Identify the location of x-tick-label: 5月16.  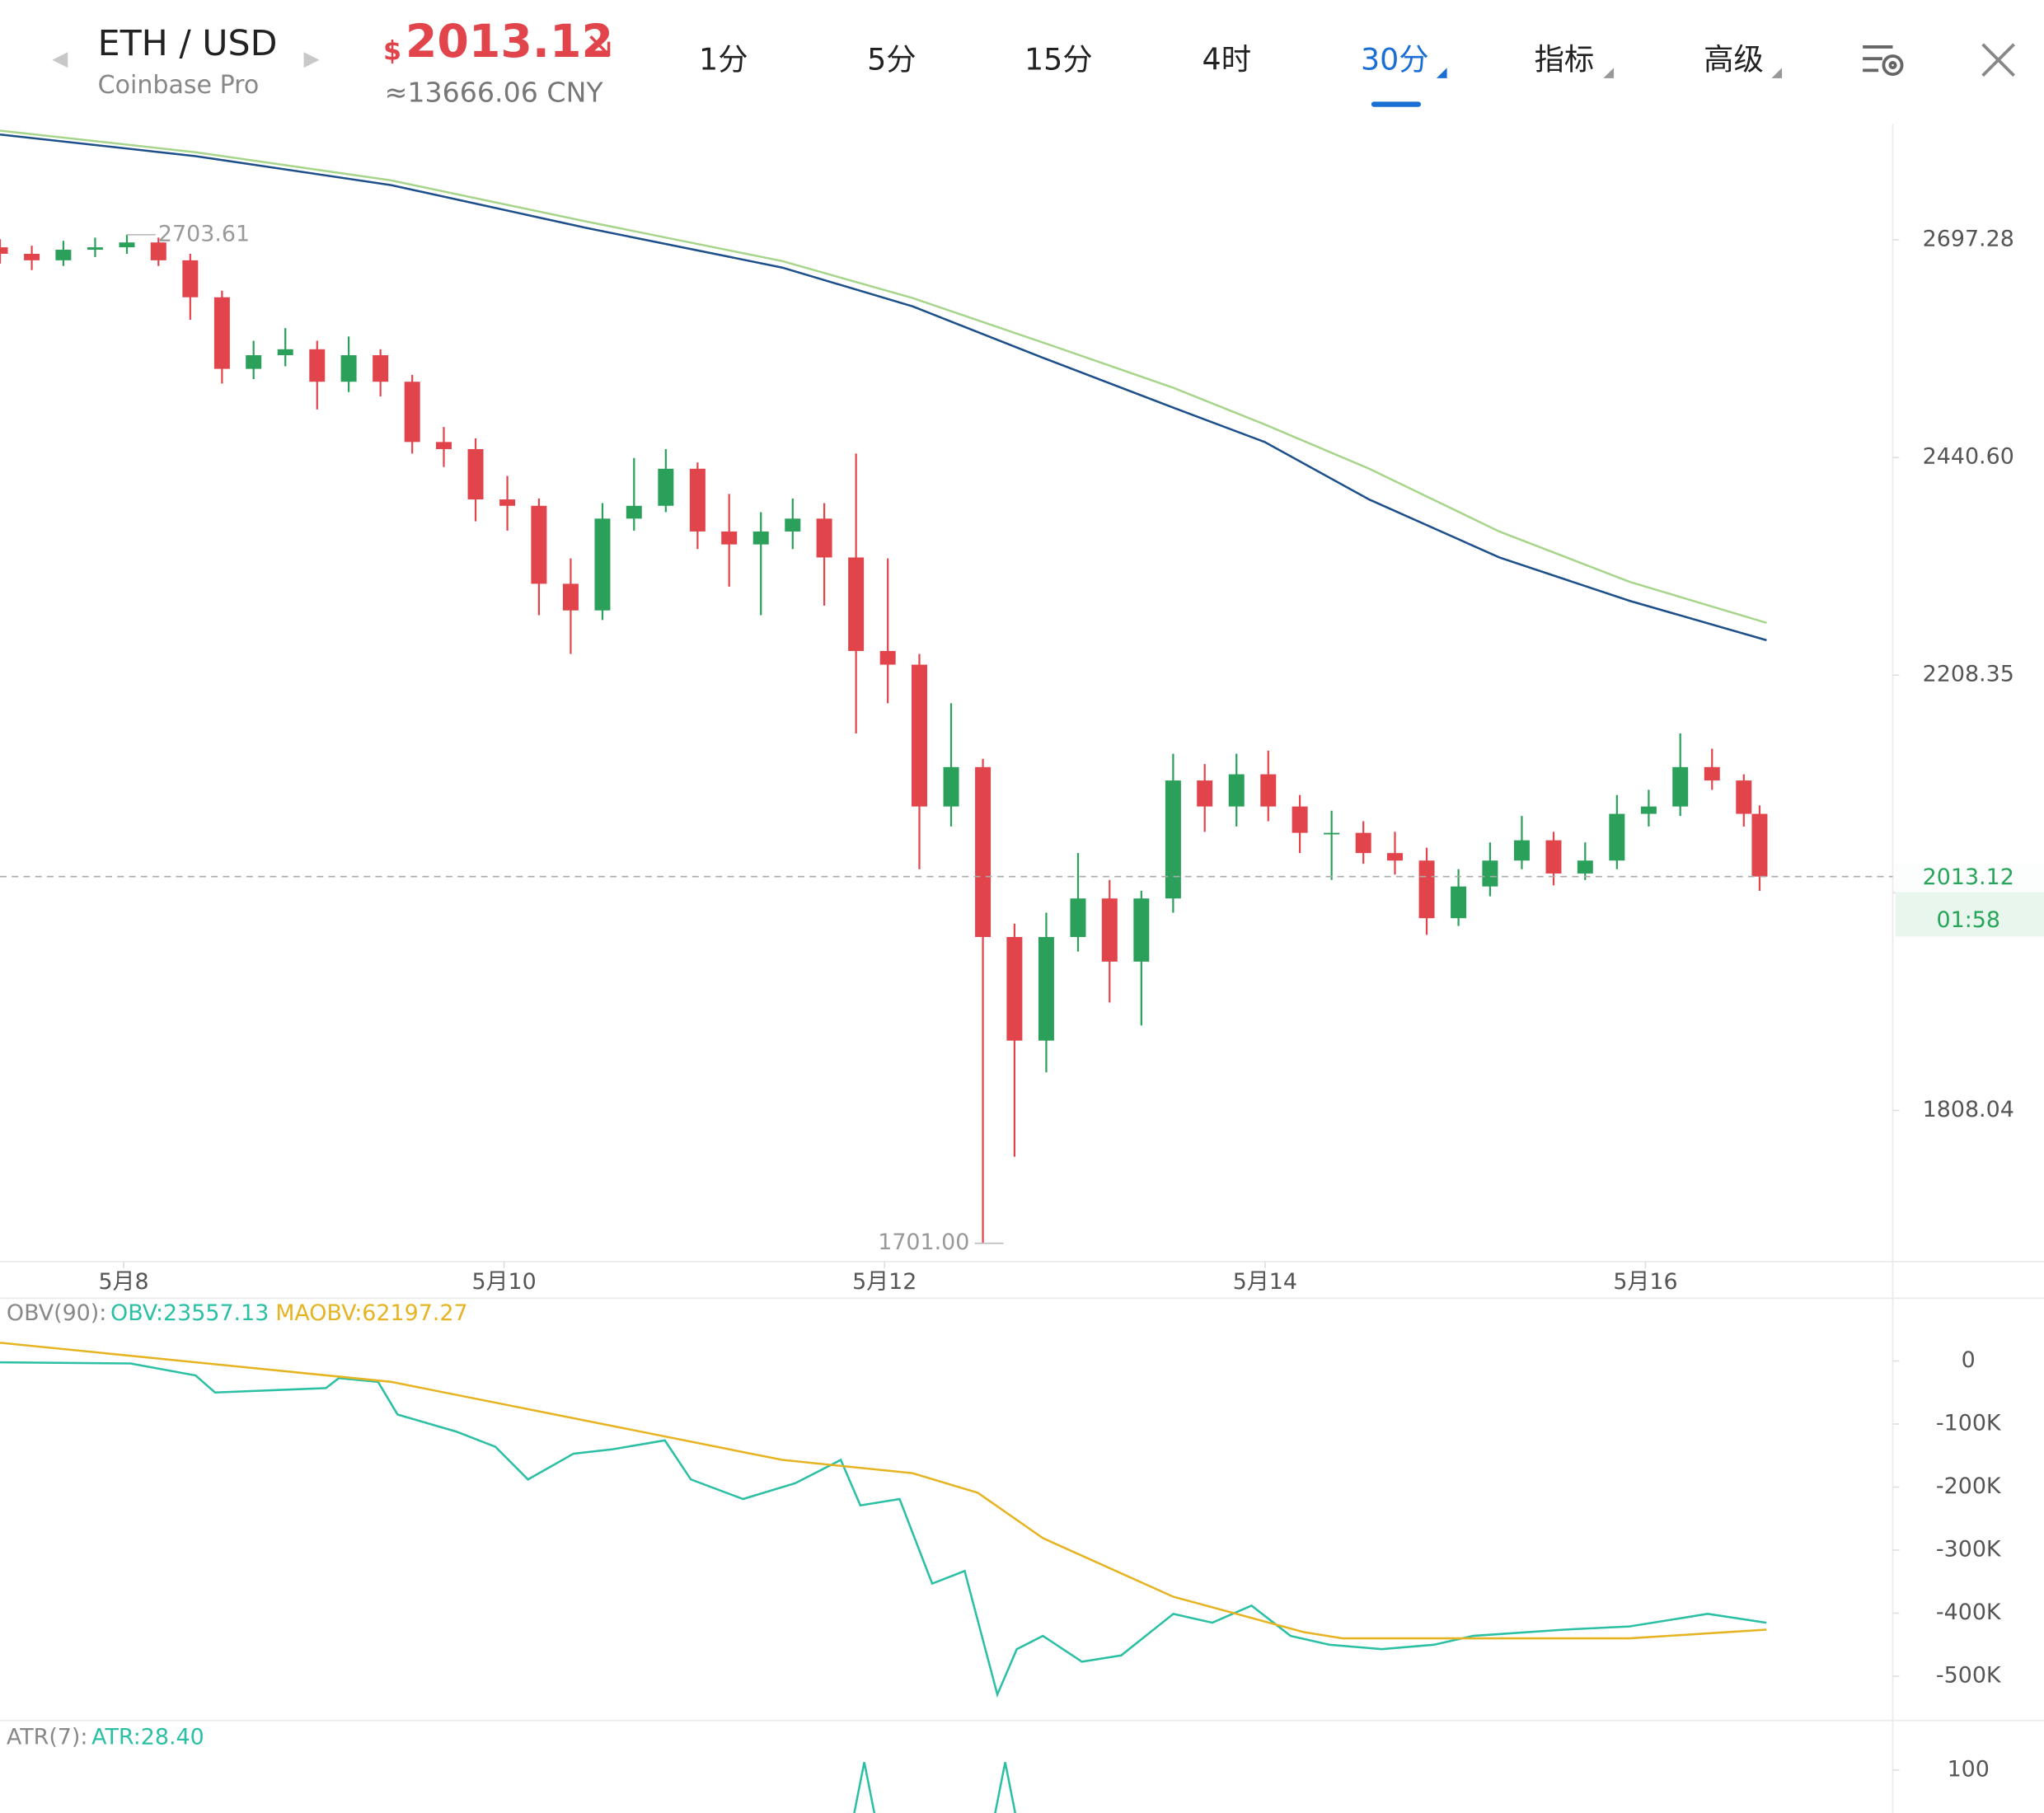
(1645, 1282).